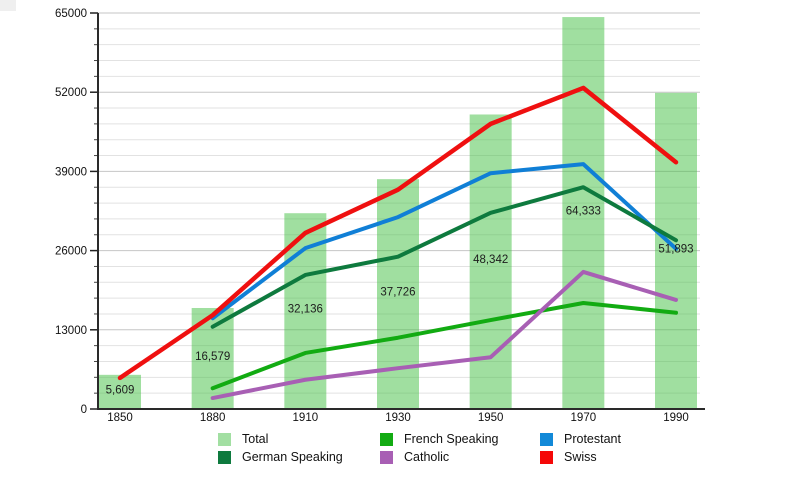  Describe the element at coordinates (71, 252) in the screenshot. I see `y-axis-label: 26000` at that location.